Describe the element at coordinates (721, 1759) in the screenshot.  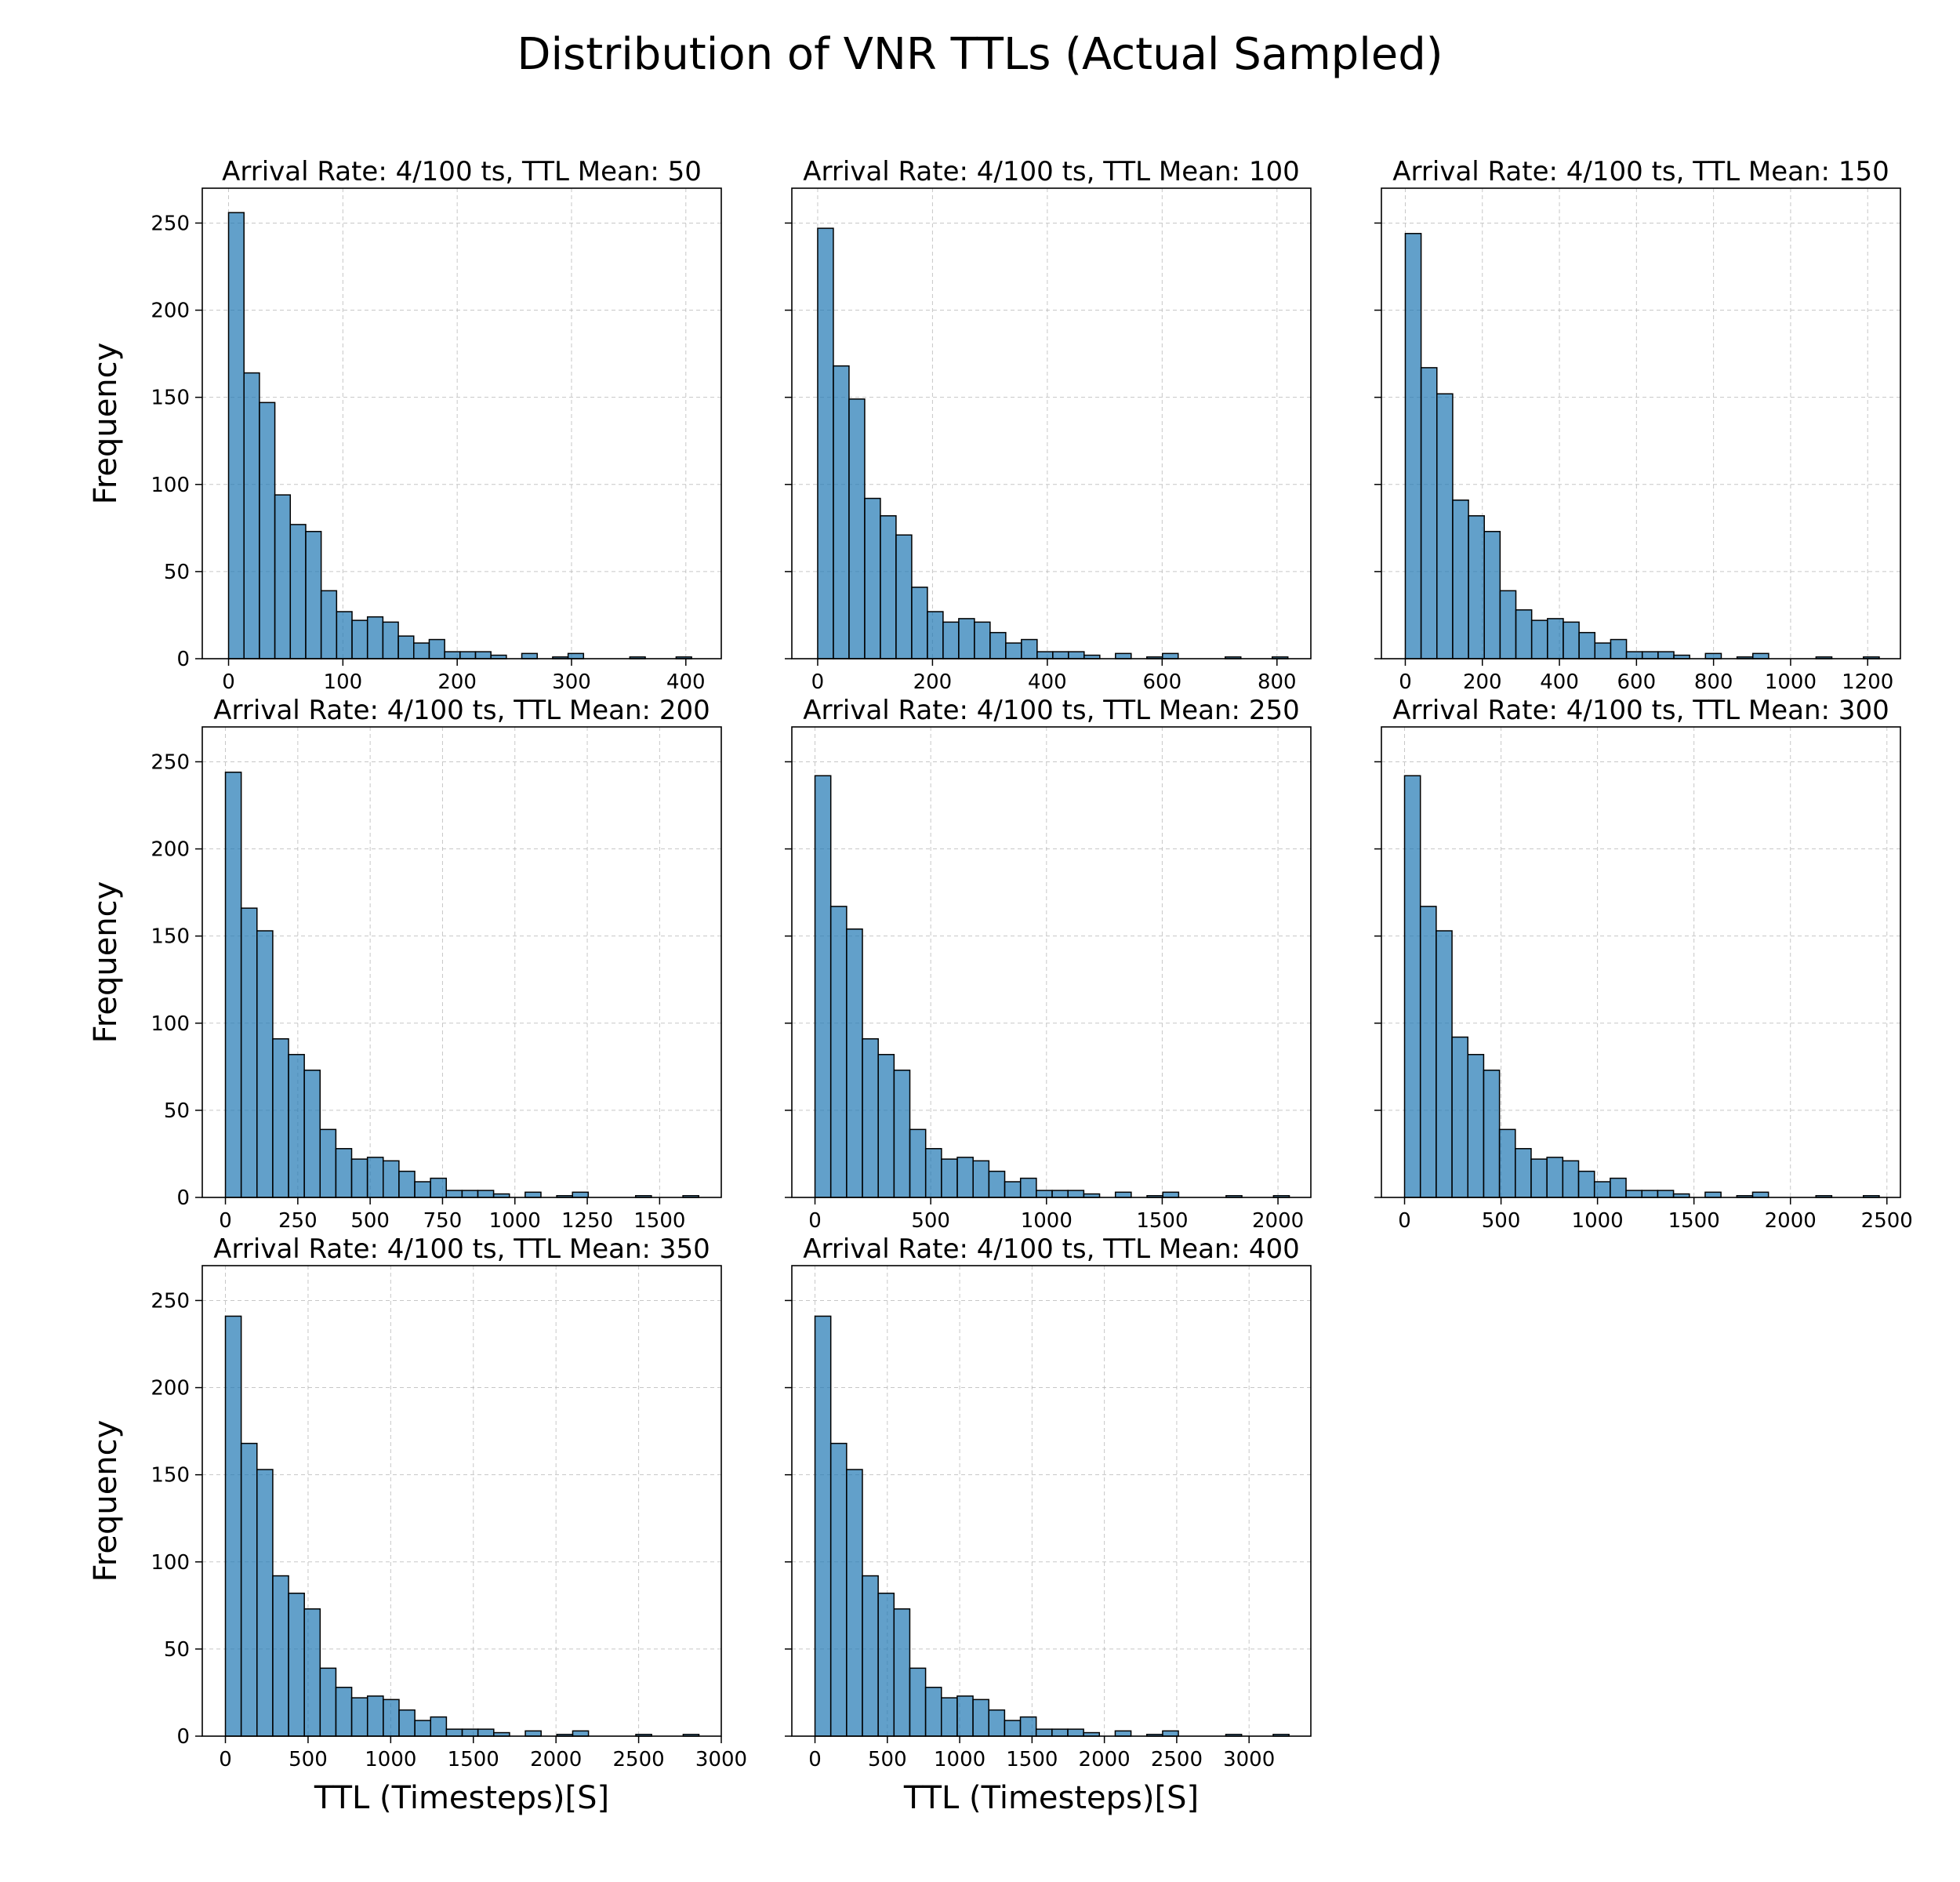
I see `x-tick-label: 3000` at that location.